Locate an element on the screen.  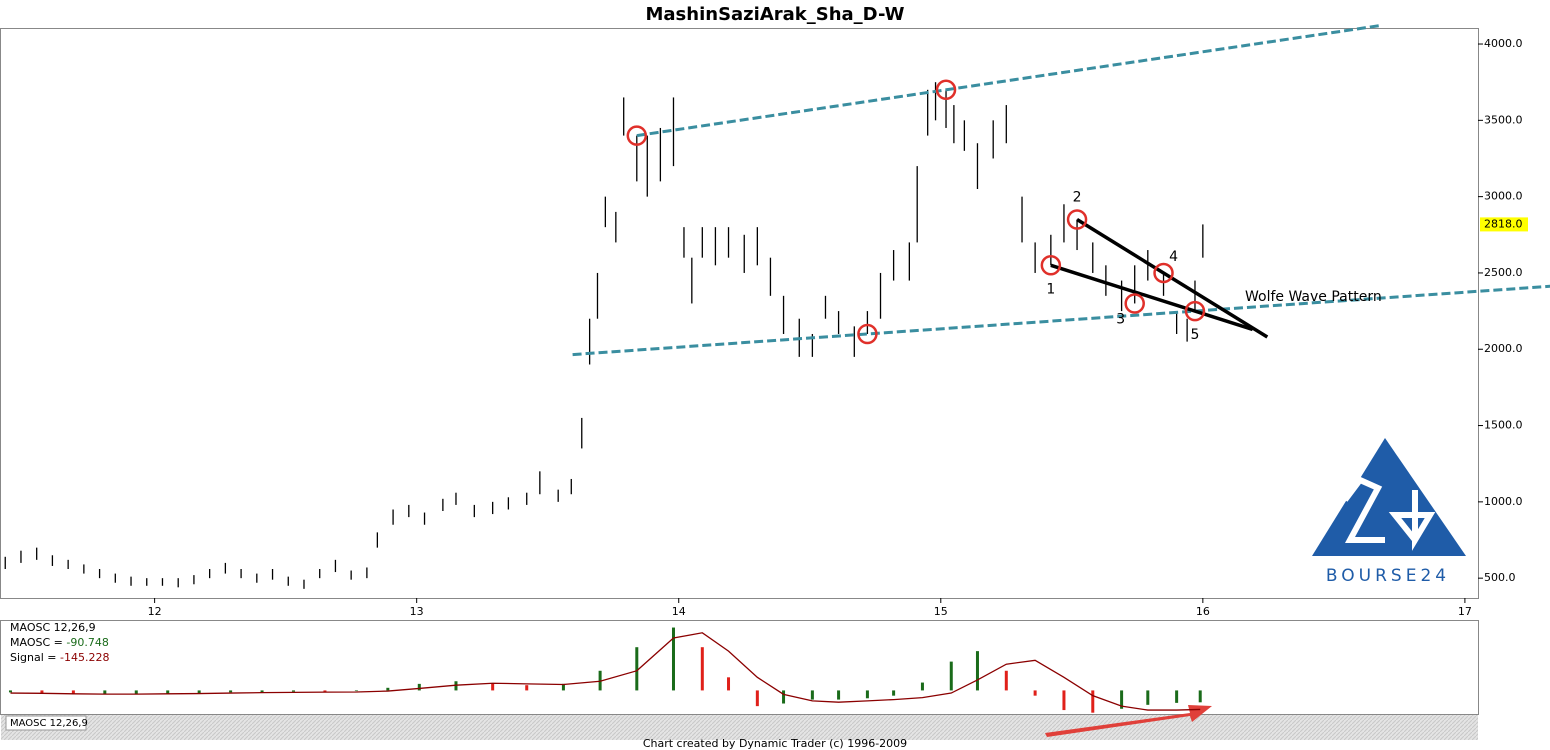
legend-name: Signal = is located at coordinates (33, 657).